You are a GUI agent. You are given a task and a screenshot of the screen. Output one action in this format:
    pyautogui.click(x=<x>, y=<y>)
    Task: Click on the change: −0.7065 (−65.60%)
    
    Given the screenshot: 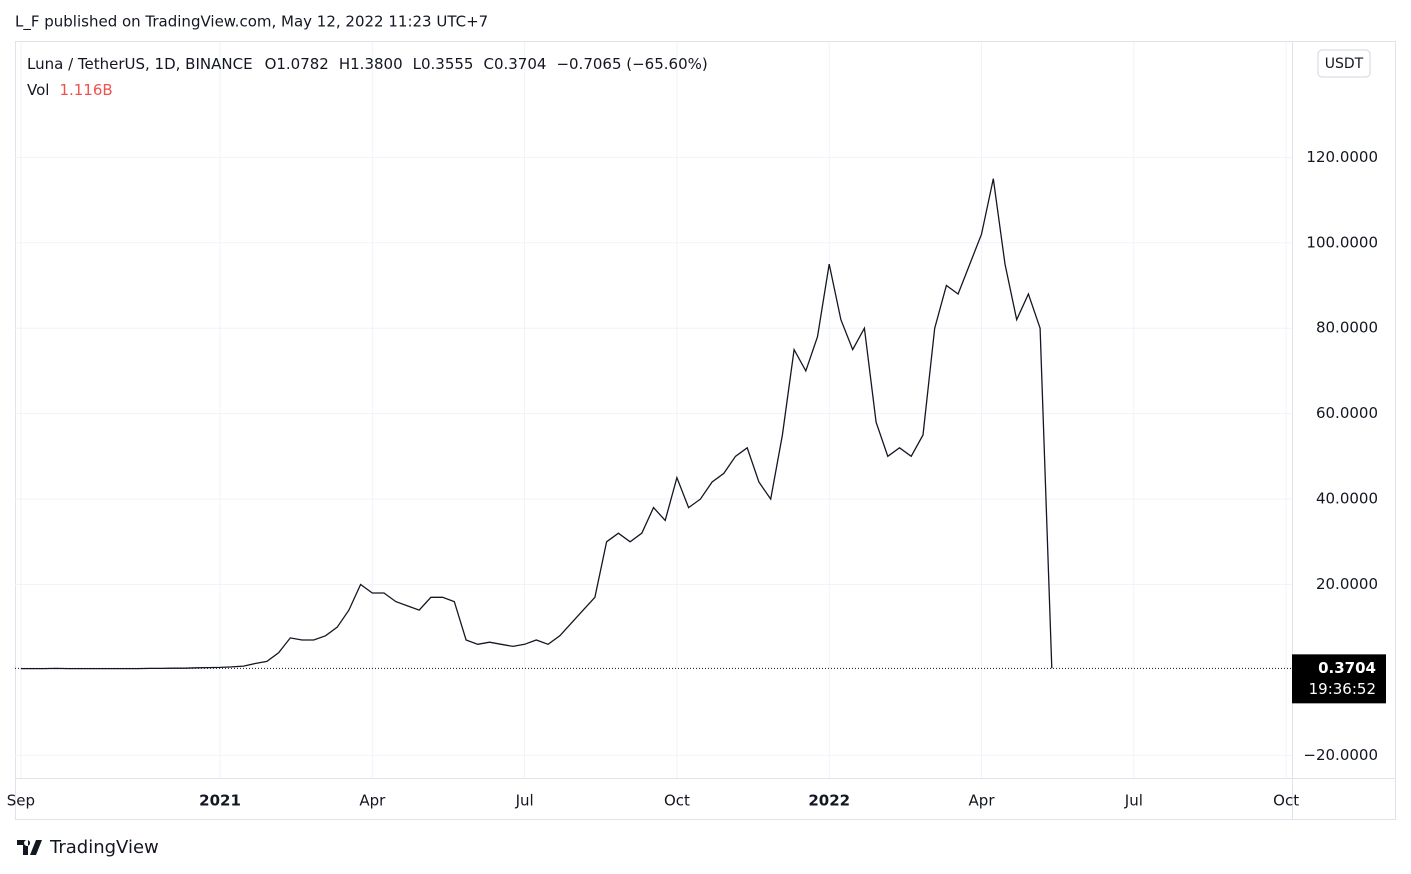 What is the action you would take?
    pyautogui.click(x=631, y=64)
    